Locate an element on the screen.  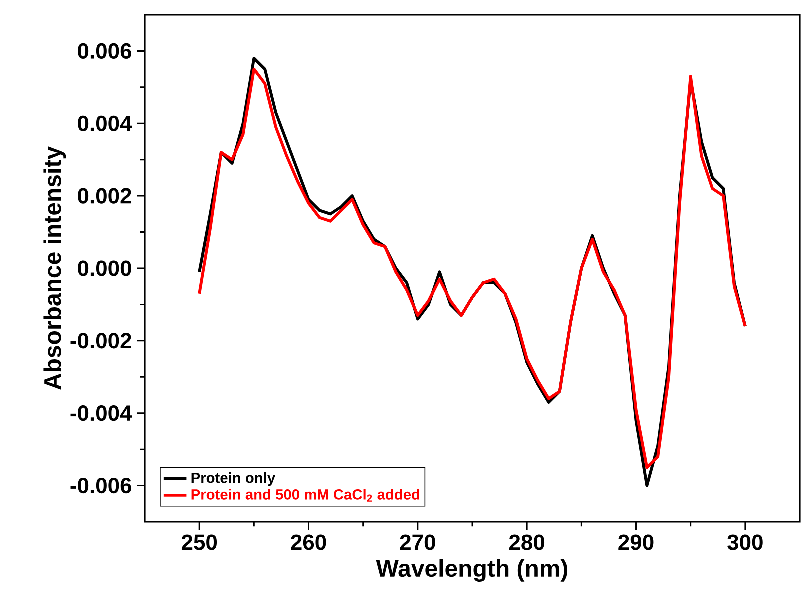
y-tick-label: -0.004 is located at coordinates (101, 414).